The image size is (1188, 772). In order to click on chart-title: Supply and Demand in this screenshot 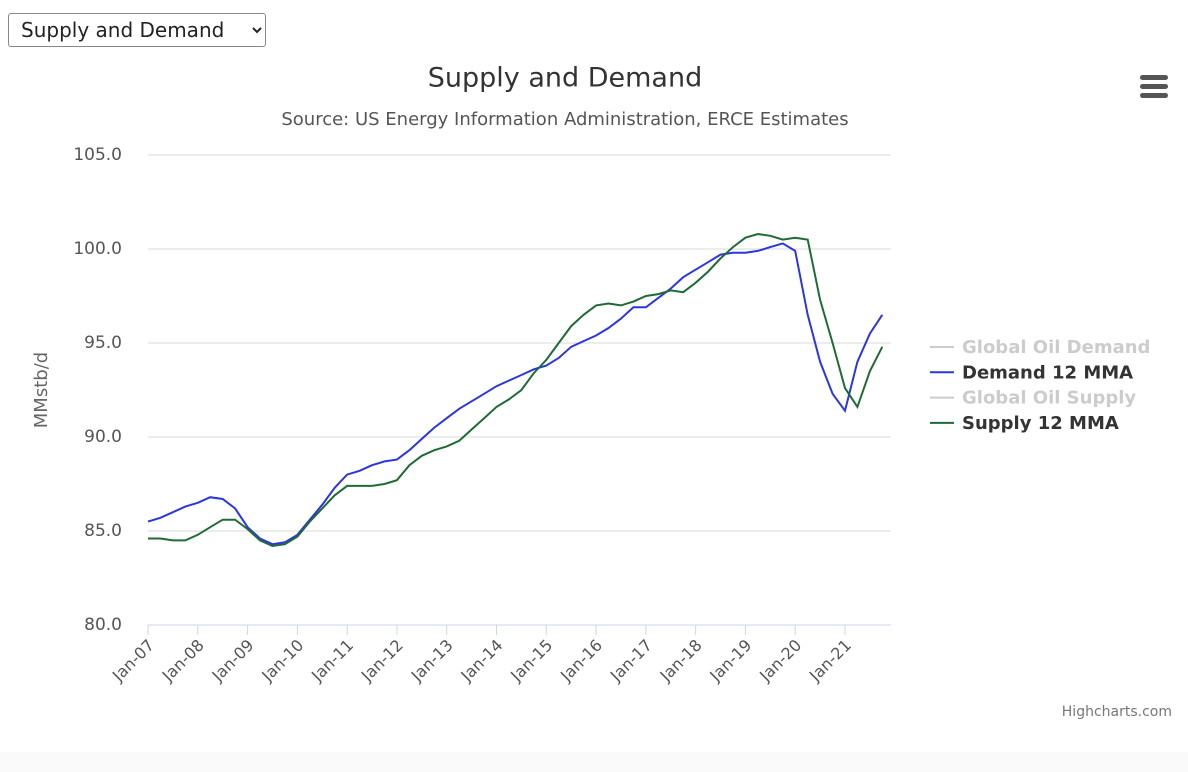, I will do `click(565, 78)`.